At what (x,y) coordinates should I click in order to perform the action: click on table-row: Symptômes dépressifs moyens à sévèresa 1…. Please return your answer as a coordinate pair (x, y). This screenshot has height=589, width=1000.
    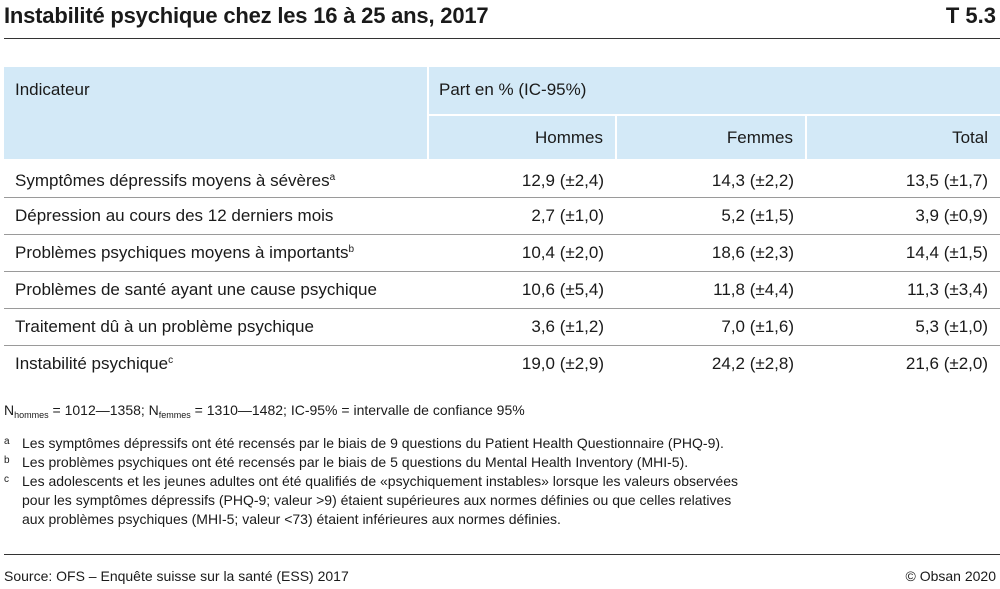
    Looking at the image, I should click on (502, 178).